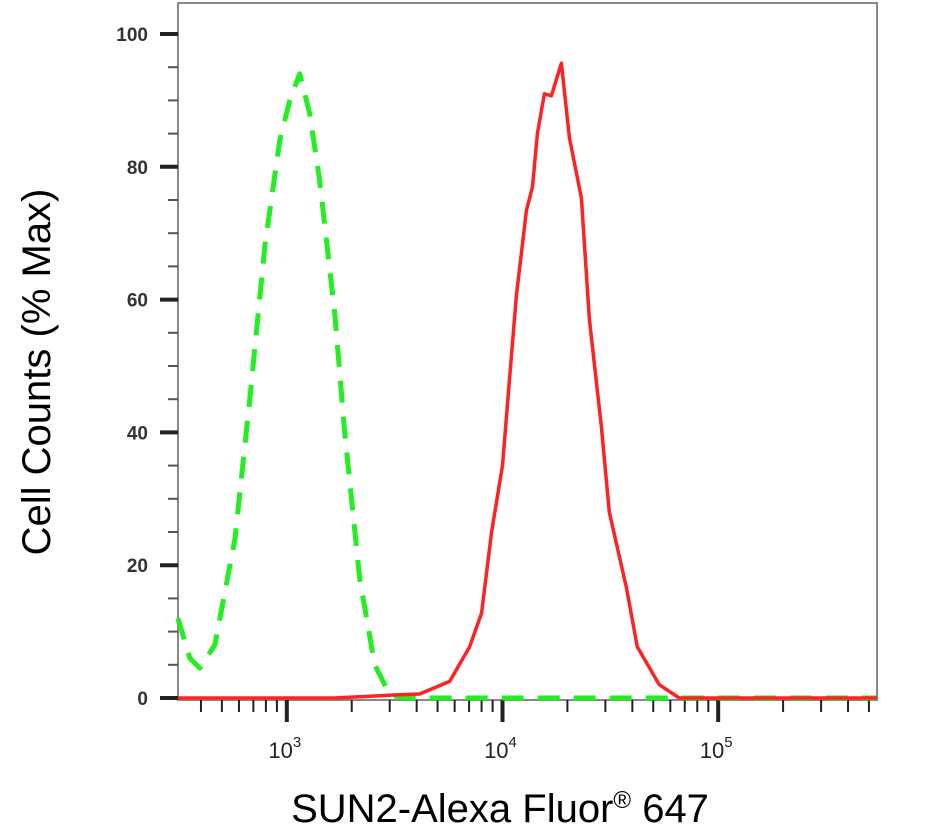 The image size is (938, 838). I want to click on x-axis-label: SUN2-Alexa Fluor® 647, so click(500, 809).